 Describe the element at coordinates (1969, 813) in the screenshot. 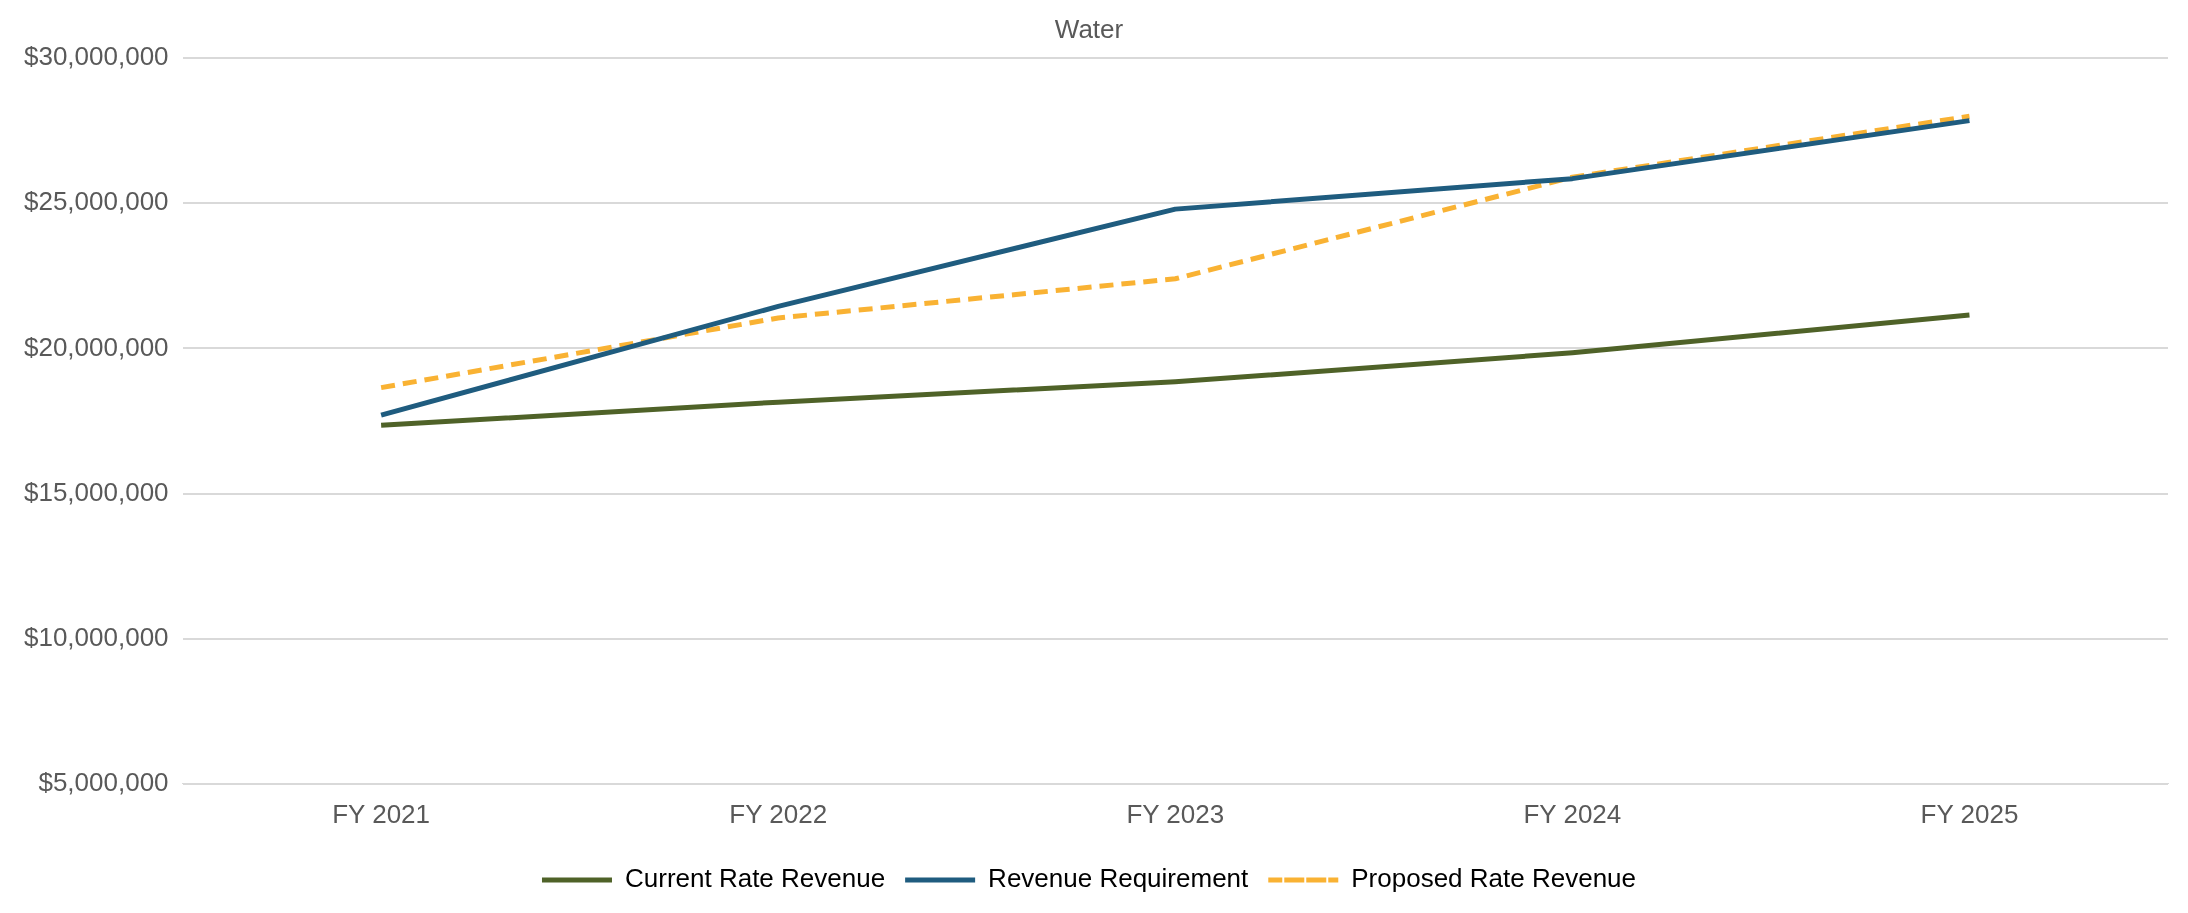

I see `x-tick-label: FY 2025` at that location.